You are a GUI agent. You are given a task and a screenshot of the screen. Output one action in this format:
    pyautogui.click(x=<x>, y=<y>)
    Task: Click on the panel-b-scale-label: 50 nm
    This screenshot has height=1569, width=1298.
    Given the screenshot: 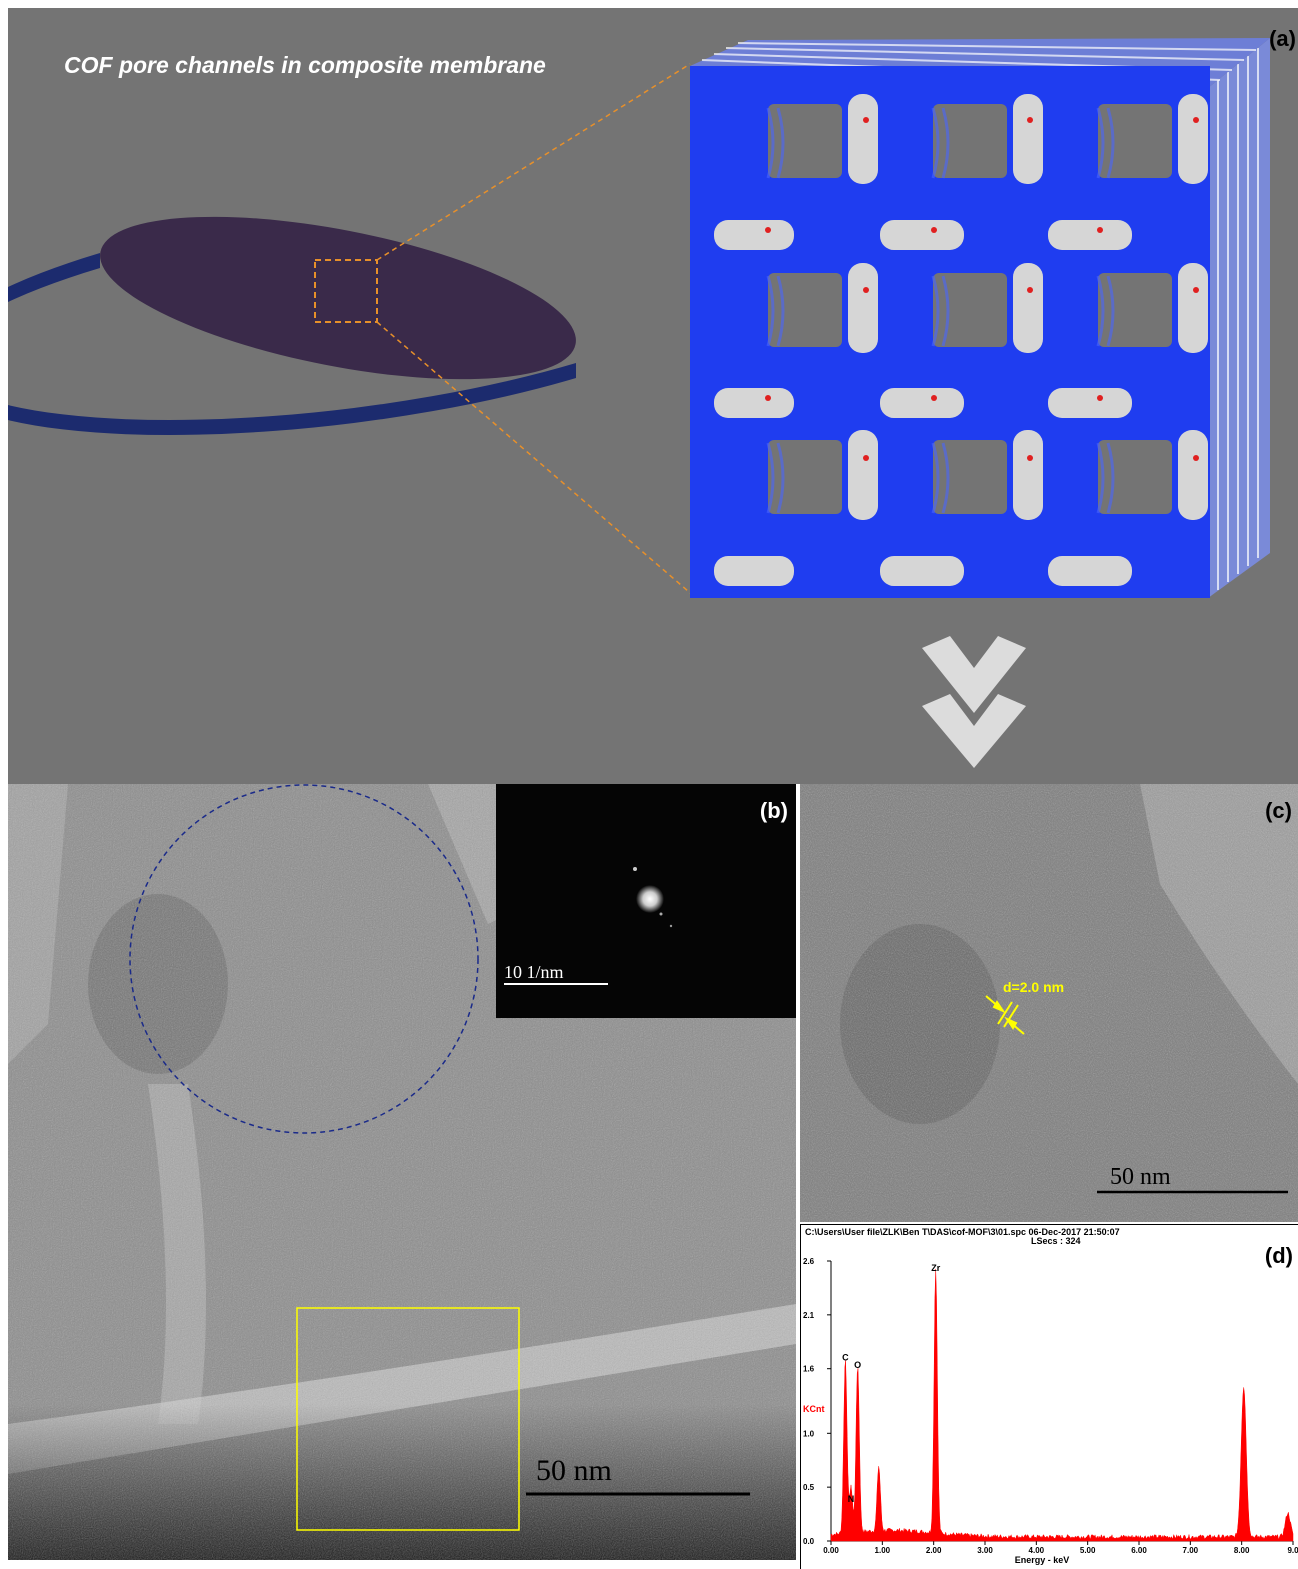 What is the action you would take?
    pyautogui.click(x=574, y=1470)
    